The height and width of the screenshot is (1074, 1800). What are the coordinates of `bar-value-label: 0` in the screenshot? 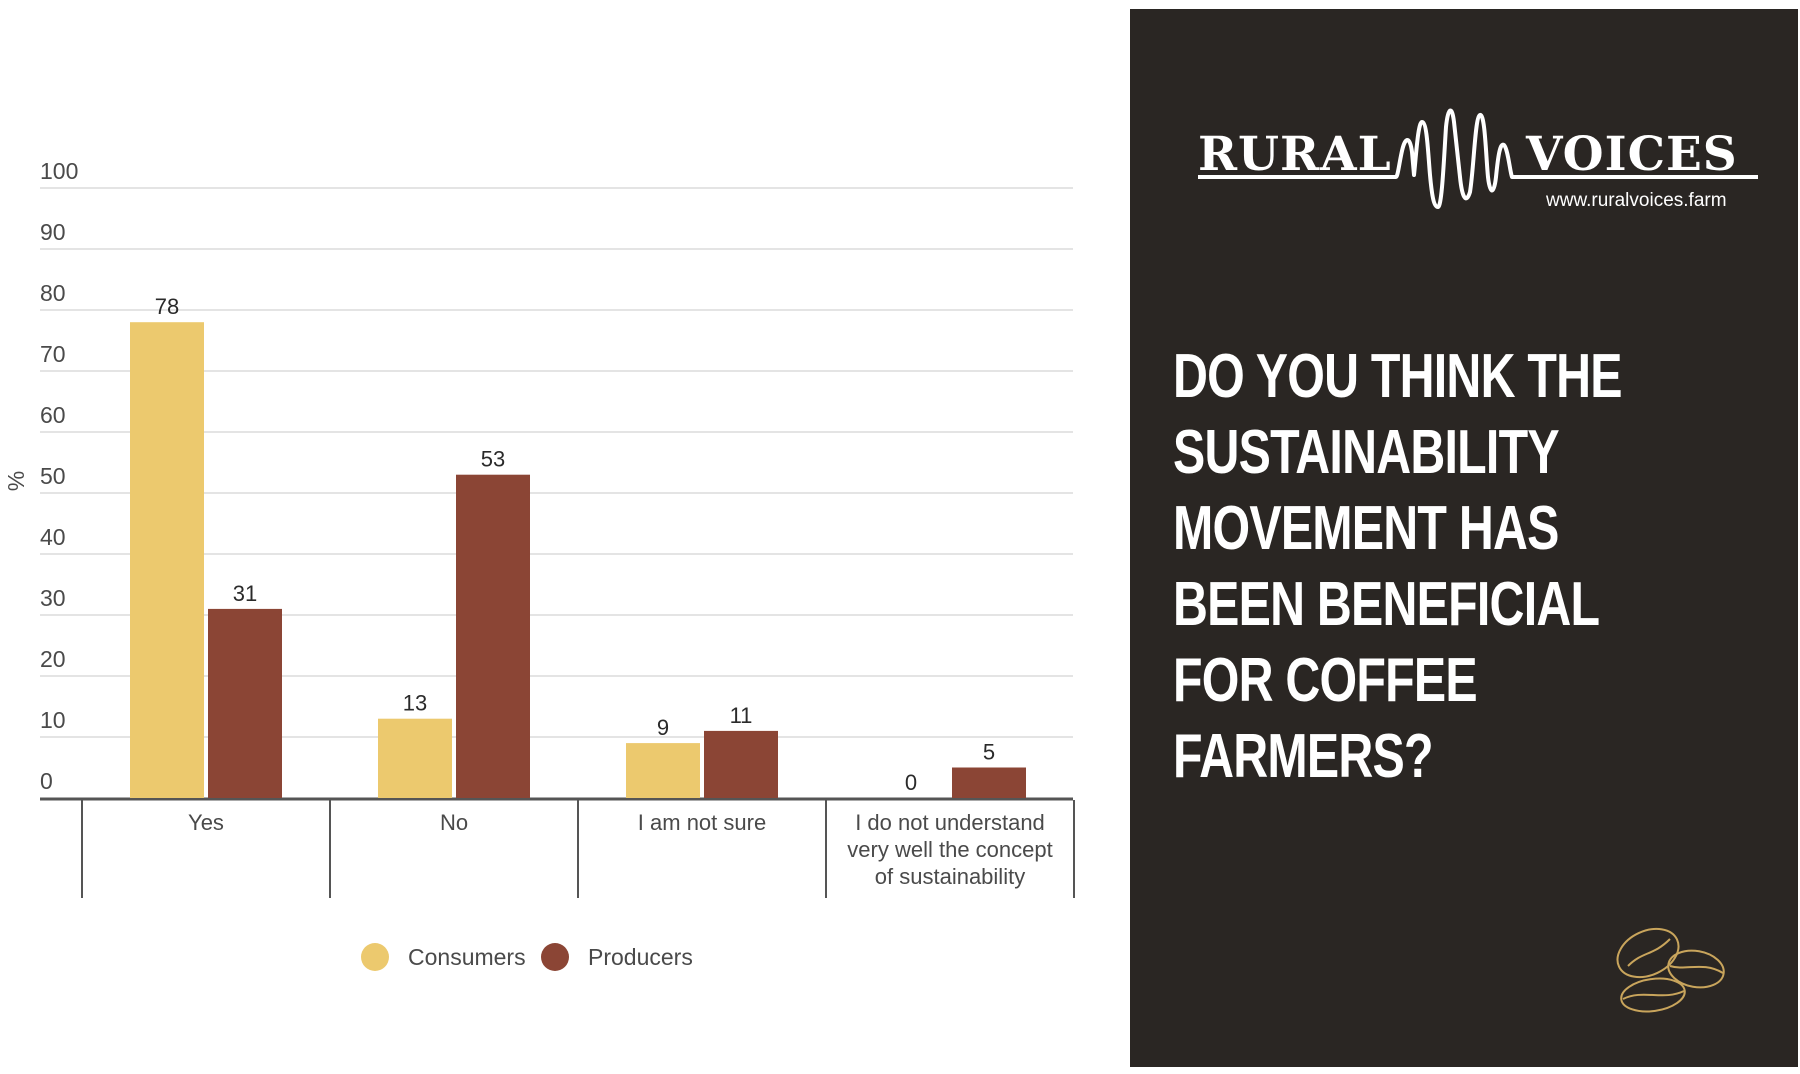 It's located at (911, 782).